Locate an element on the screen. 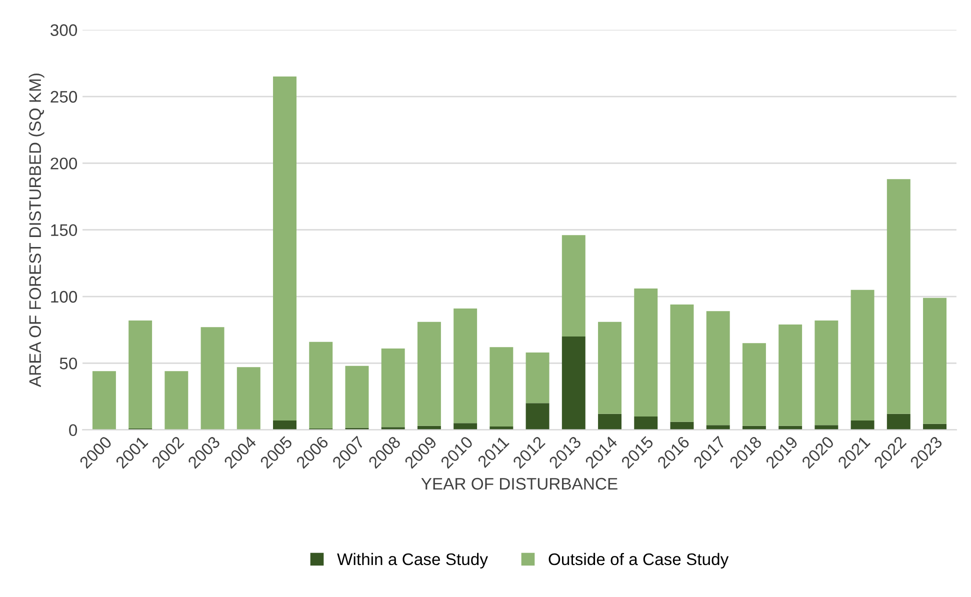  y-tick-label: 300 is located at coordinates (64, 30).